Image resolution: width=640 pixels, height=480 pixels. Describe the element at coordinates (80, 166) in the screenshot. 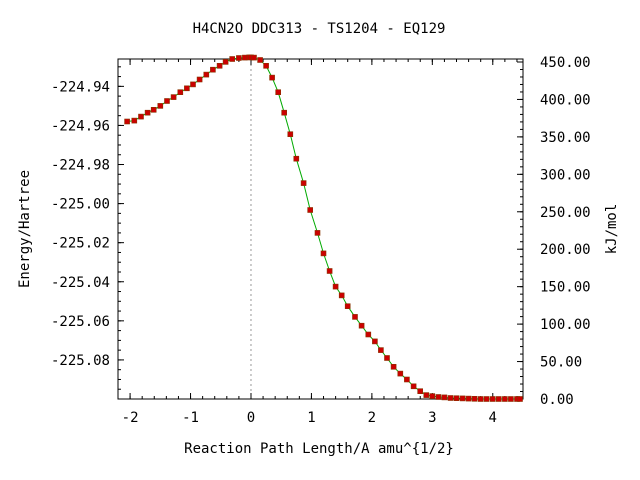

I see `y-tick-label: -224.98` at that location.